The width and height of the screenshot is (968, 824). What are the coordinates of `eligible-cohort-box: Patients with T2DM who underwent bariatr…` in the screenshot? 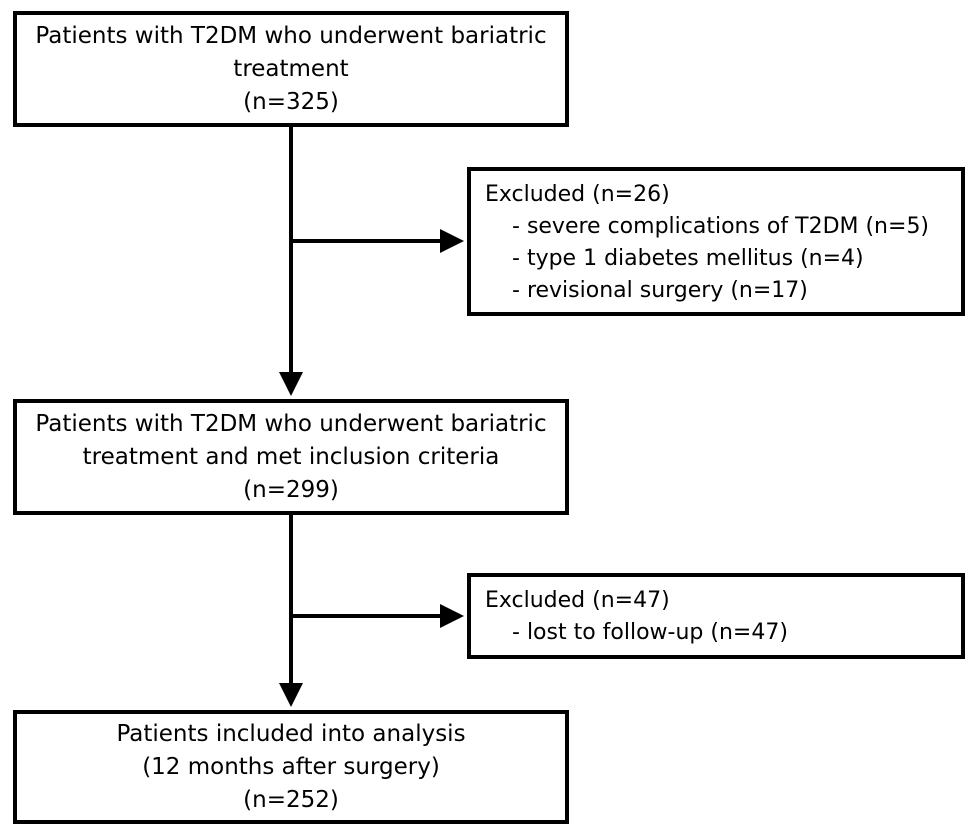 It's located at (291, 457).